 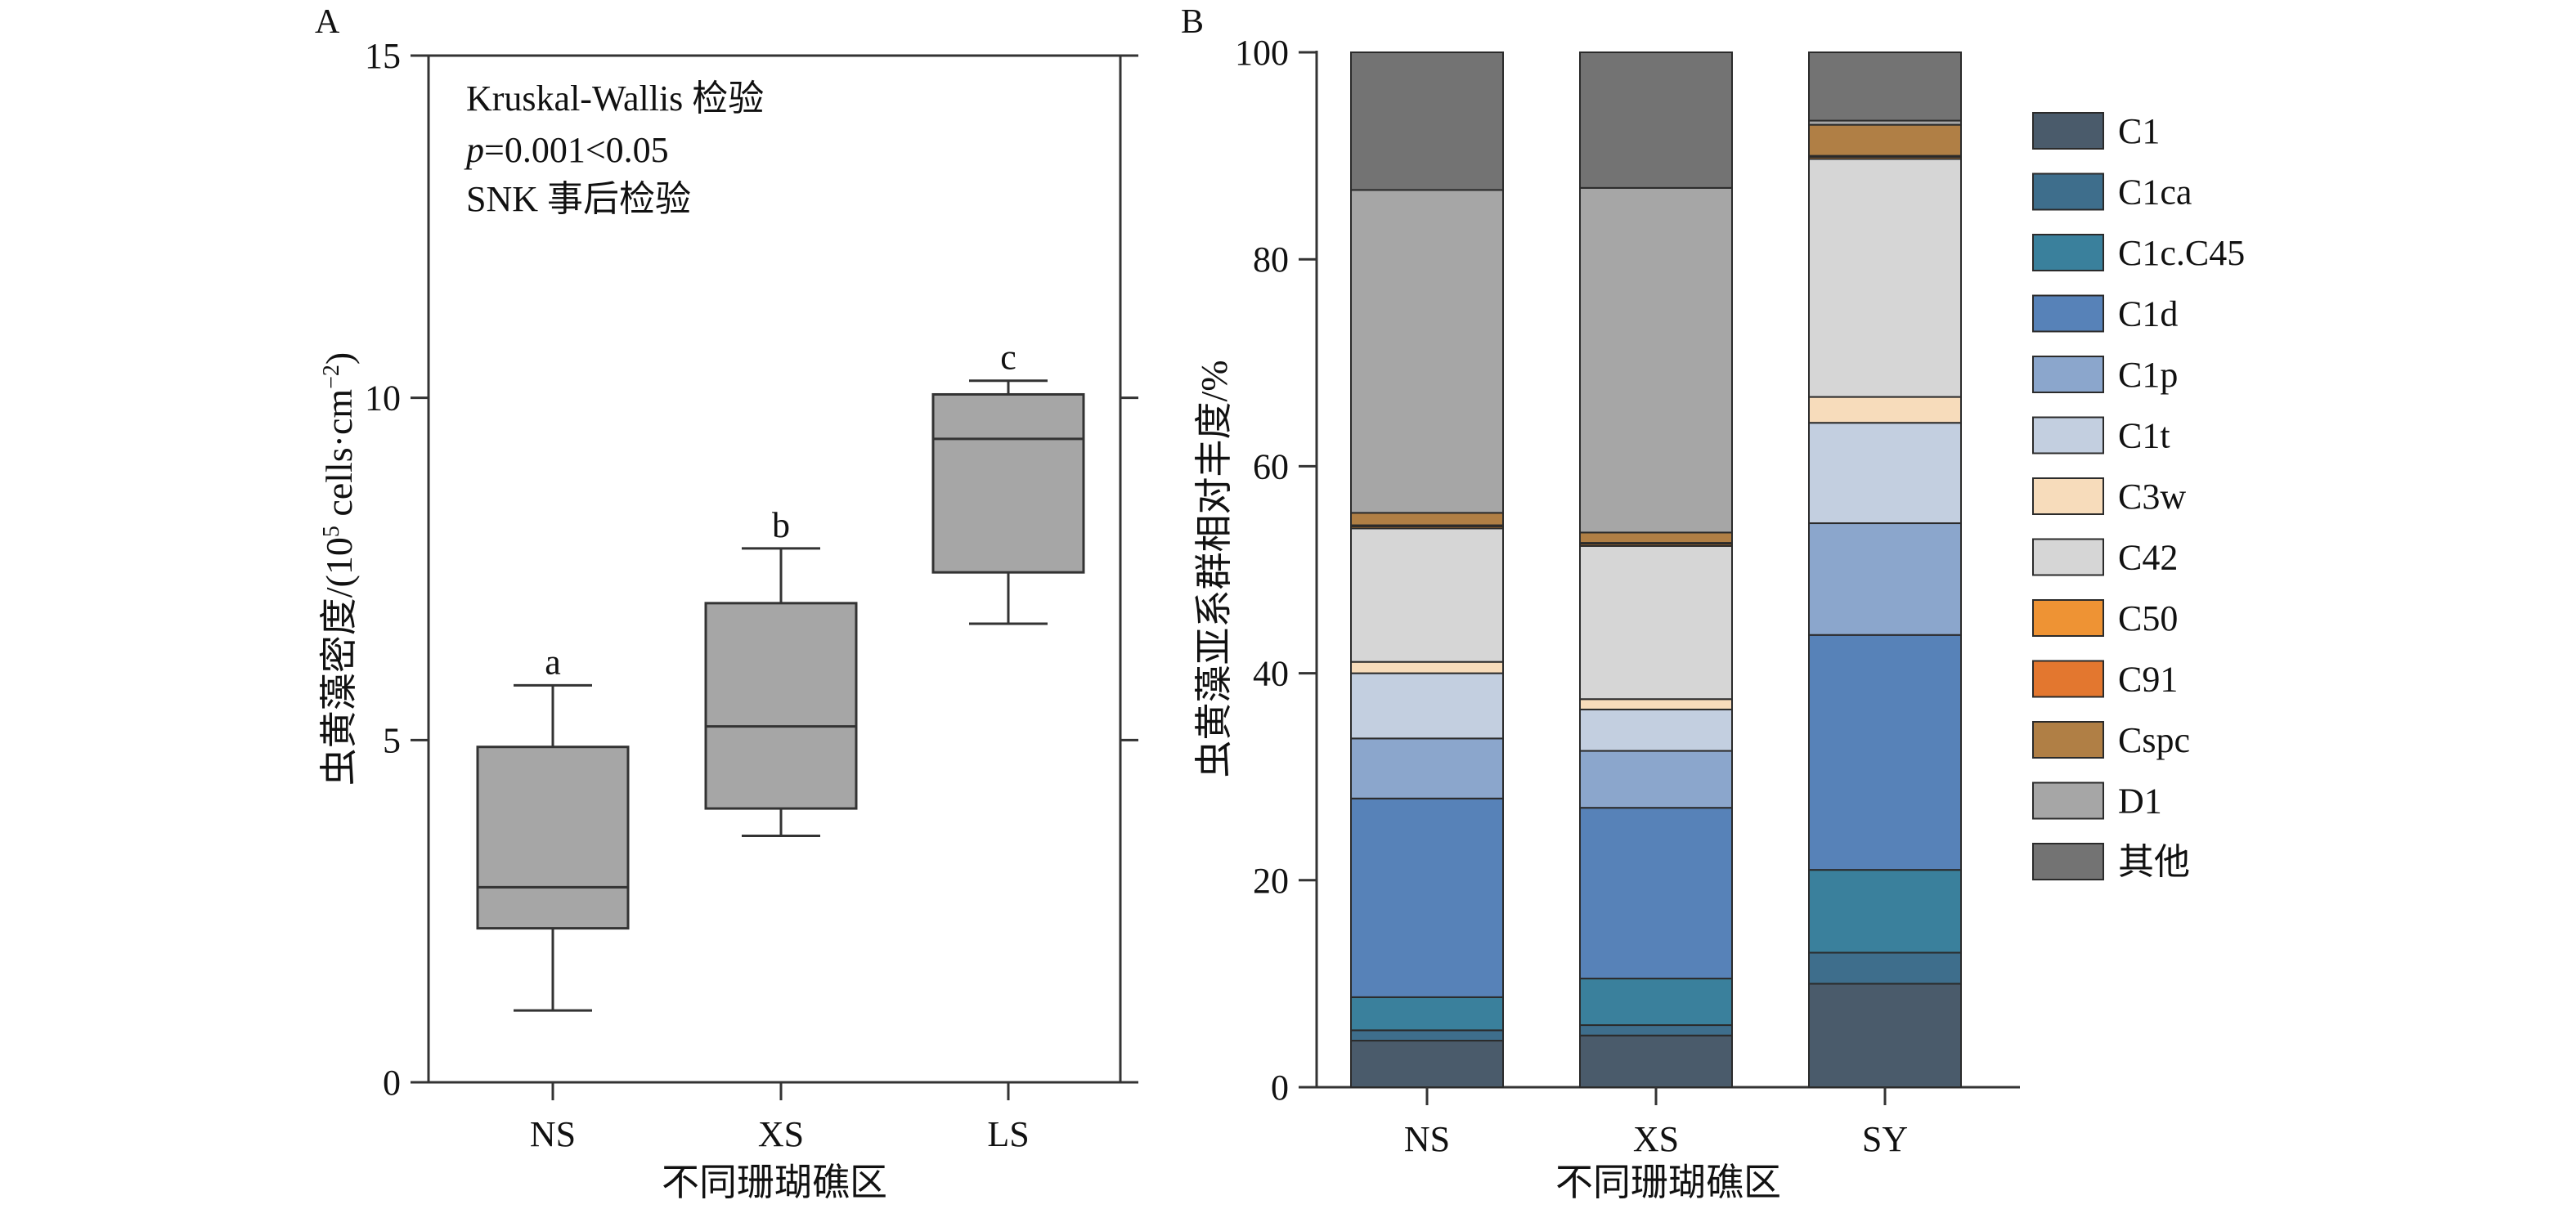 What do you see at coordinates (2148, 558) in the screenshot?
I see `legend-label: C42` at bounding box center [2148, 558].